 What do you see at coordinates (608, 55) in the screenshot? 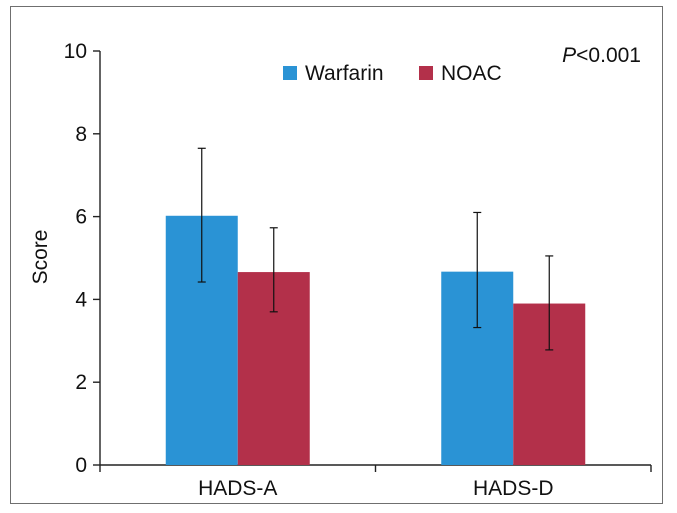
I see `p-value-text: <0.001` at bounding box center [608, 55].